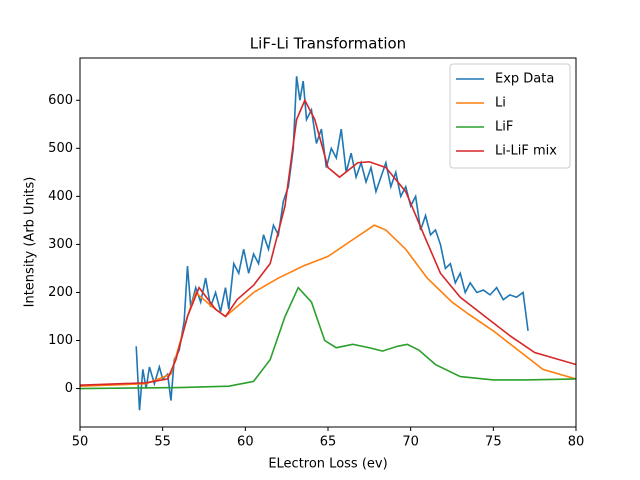  I want to click on x-tick-label: 75, so click(493, 442).